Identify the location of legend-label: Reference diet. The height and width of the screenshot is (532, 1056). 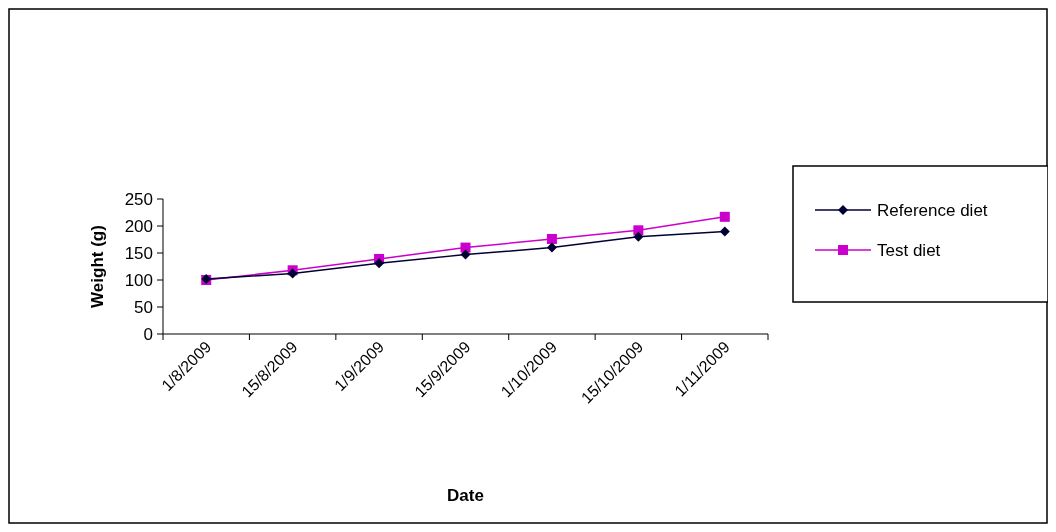
(932, 210).